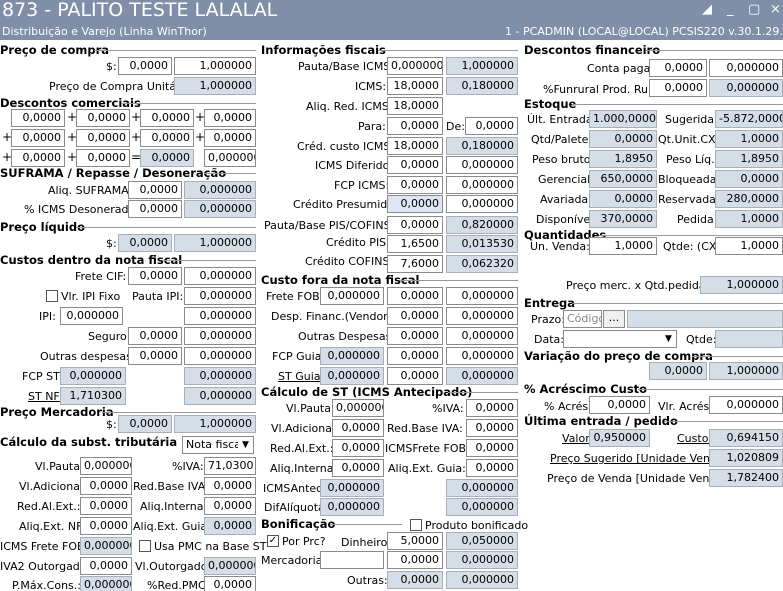  What do you see at coordinates (578, 438) in the screenshot?
I see `valor-link: Valor:` at bounding box center [578, 438].